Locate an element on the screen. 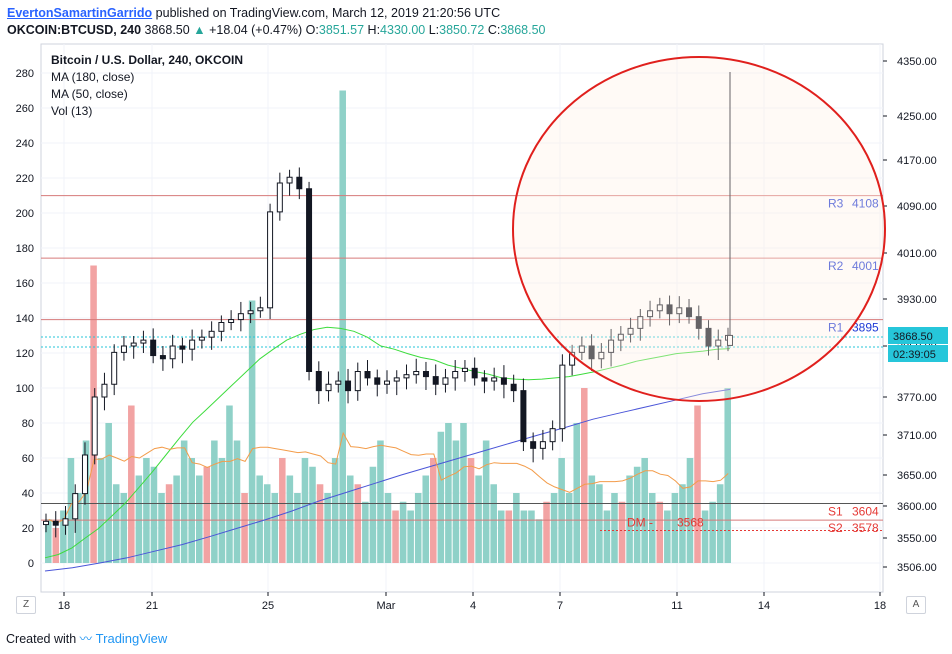 This screenshot has width=952, height=654. level-value: 3895 is located at coordinates (865, 328).